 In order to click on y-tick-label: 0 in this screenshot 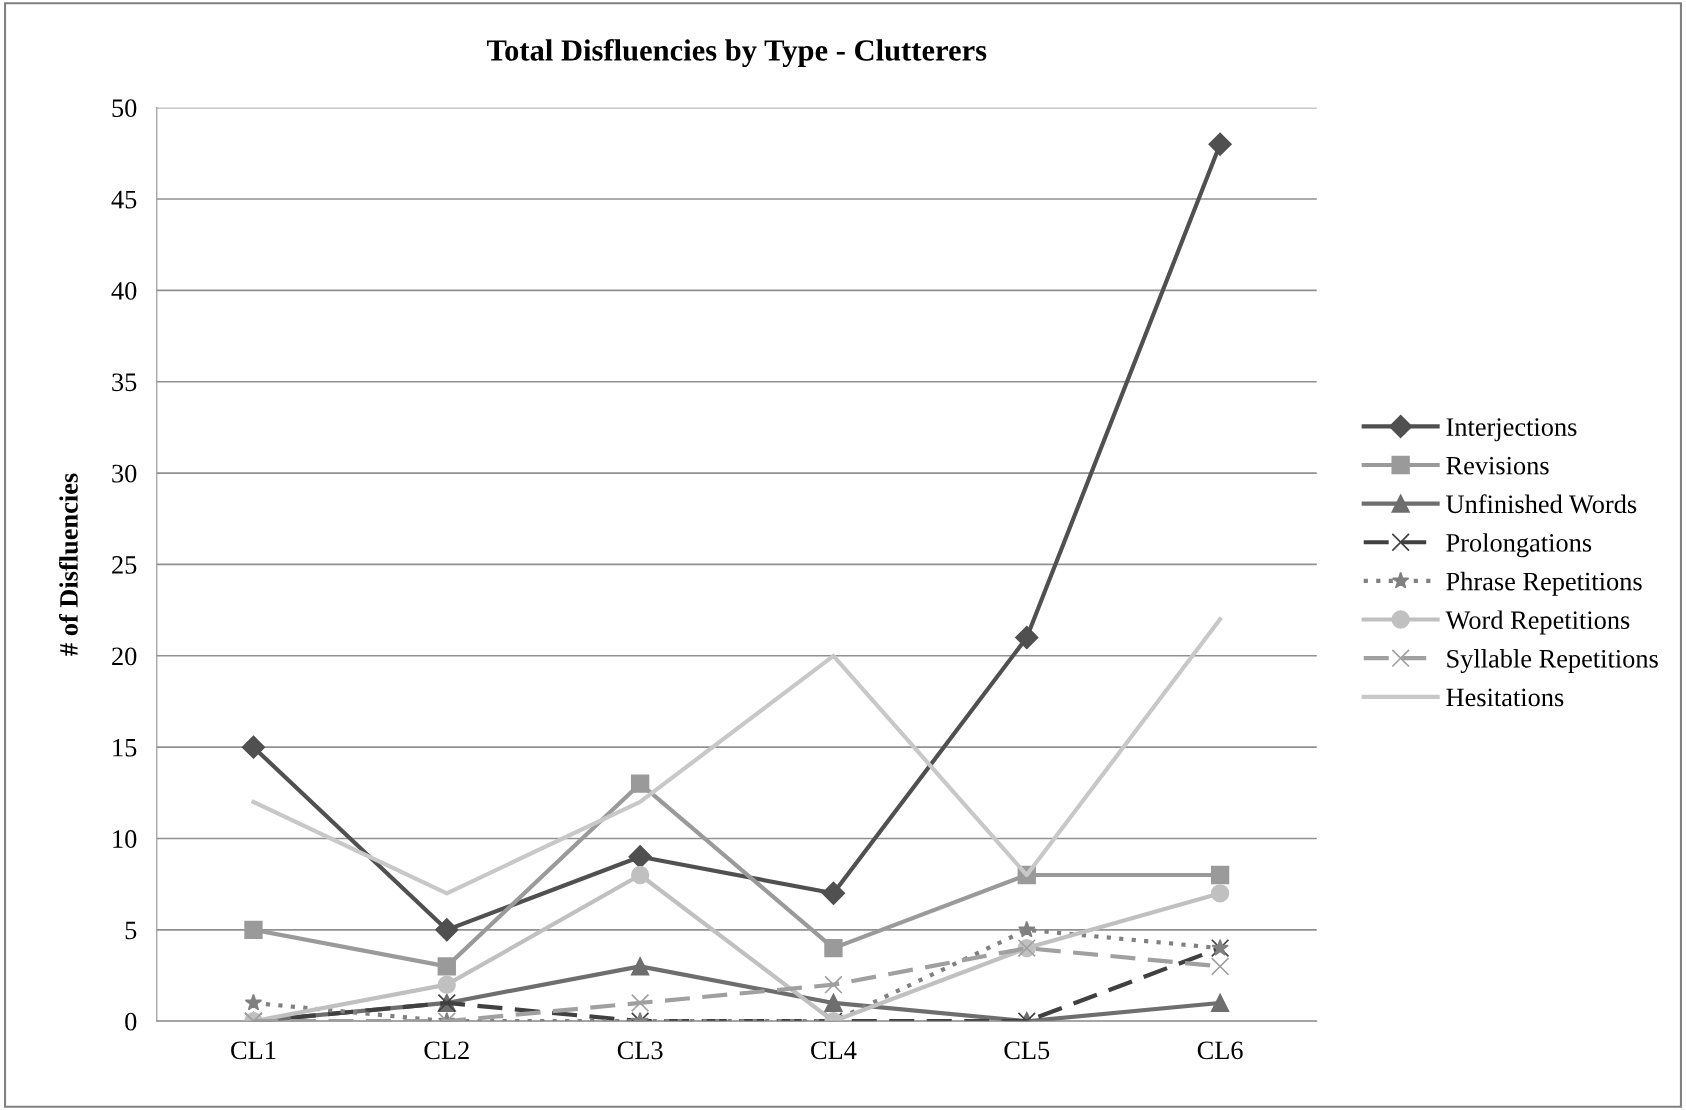, I will do `click(131, 1021)`.